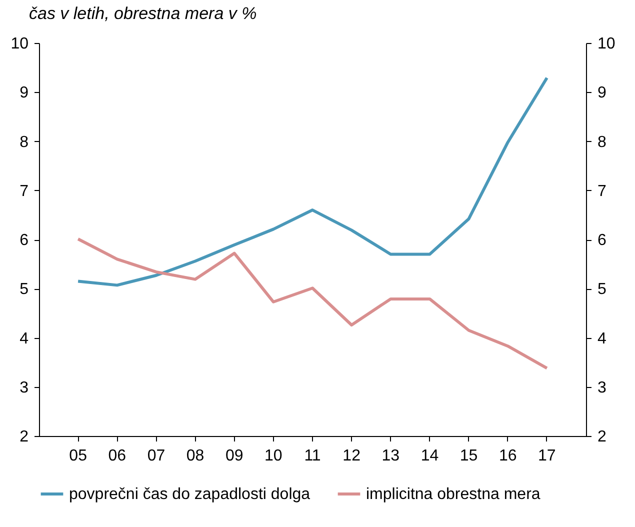 Image resolution: width=635 pixels, height=527 pixels. What do you see at coordinates (143, 13) in the screenshot?
I see `chart-title: čas v letih, obrestna mera v %` at bounding box center [143, 13].